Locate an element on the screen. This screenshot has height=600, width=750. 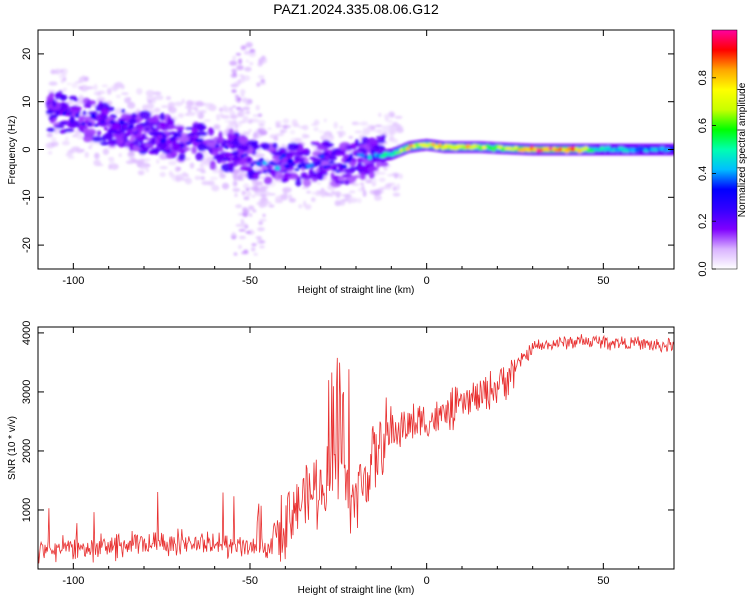
x-tick-label: -50 is located at coordinates (250, 281).